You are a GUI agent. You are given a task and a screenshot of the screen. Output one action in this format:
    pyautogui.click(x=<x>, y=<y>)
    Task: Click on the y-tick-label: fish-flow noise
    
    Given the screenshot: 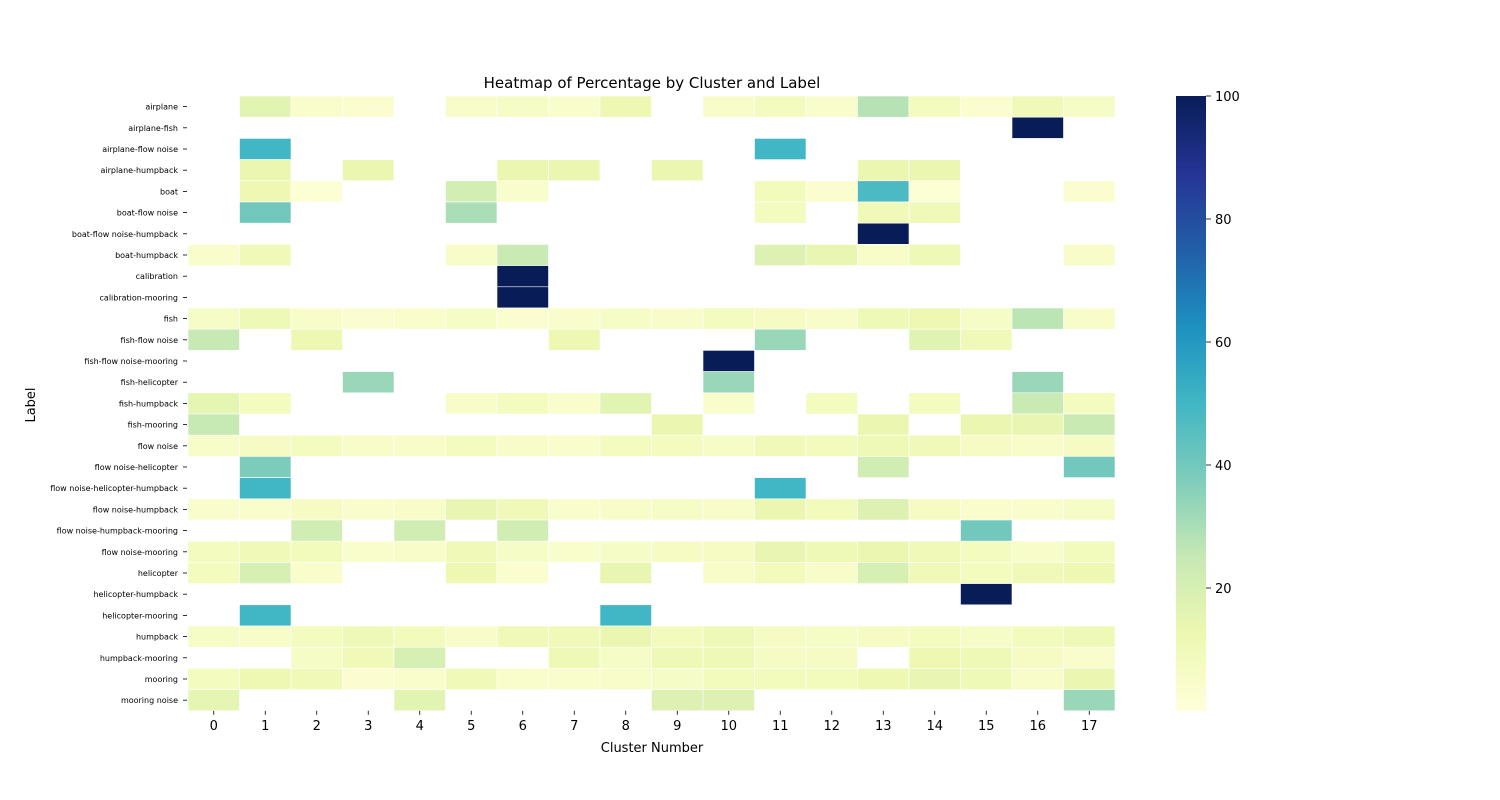 What is the action you would take?
    pyautogui.click(x=150, y=340)
    